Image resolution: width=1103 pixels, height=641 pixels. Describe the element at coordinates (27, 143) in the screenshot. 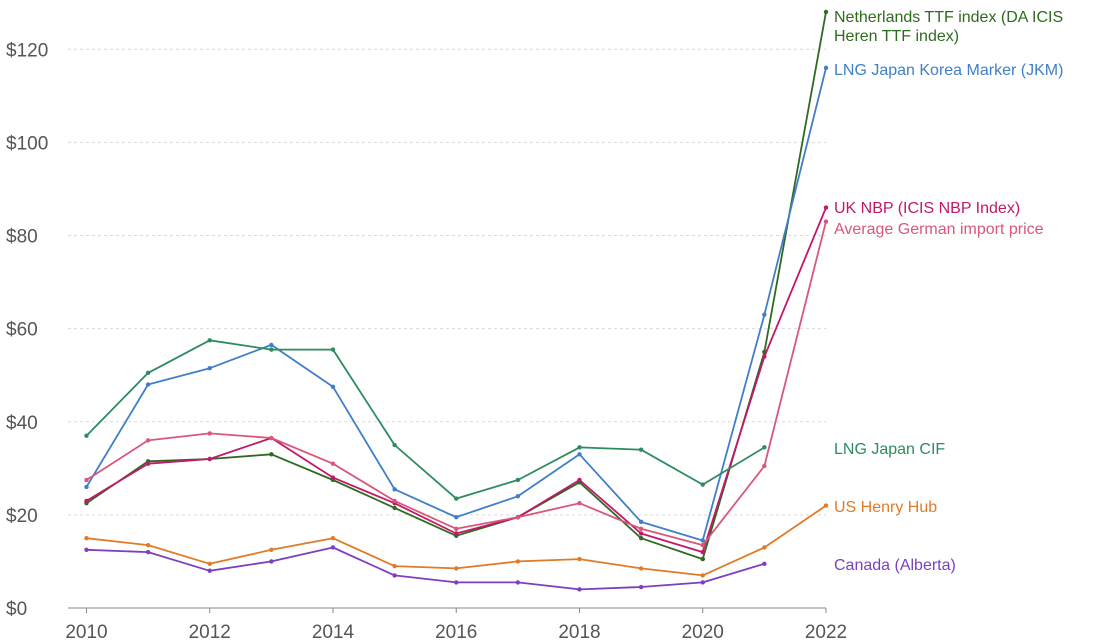

I see `y-tick-label: $100` at that location.